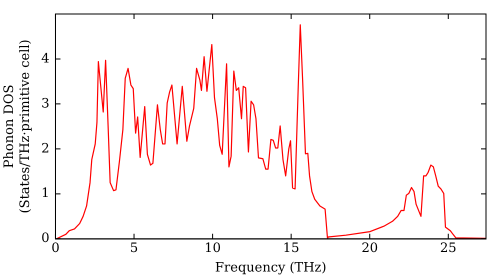 The height and width of the screenshot is (280, 500). Describe the element at coordinates (134, 248) in the screenshot. I see `x-tick-label: 5` at that location.